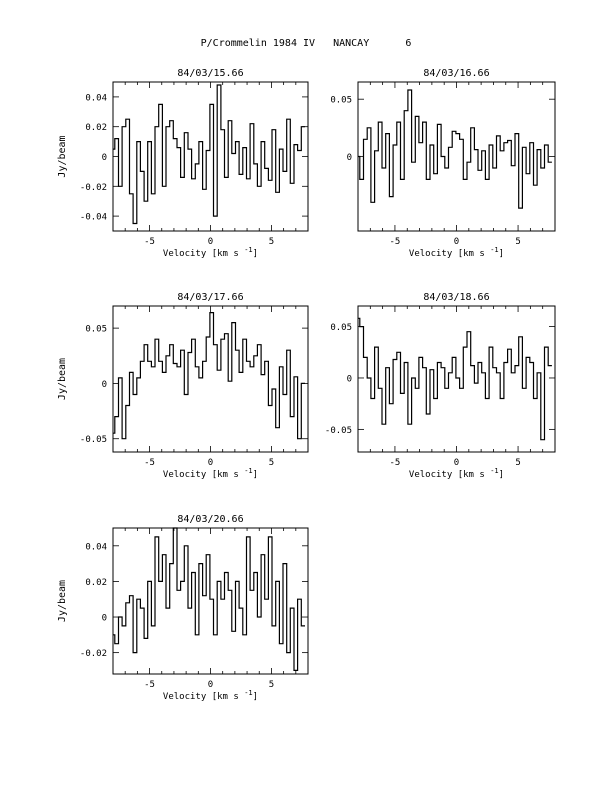 The height and width of the screenshot is (792, 612). Describe the element at coordinates (210, 73) in the screenshot. I see `panel-title: 84/03/15.66` at that location.